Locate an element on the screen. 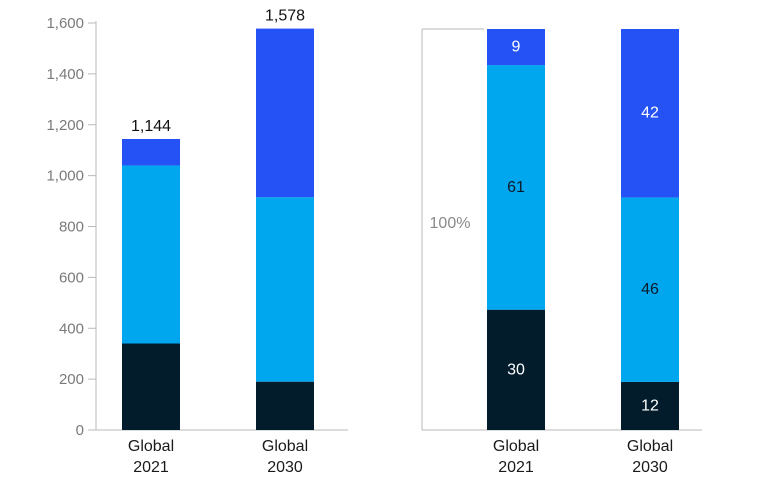 The height and width of the screenshot is (480, 767). y-tick-label: 400 is located at coordinates (71, 328).